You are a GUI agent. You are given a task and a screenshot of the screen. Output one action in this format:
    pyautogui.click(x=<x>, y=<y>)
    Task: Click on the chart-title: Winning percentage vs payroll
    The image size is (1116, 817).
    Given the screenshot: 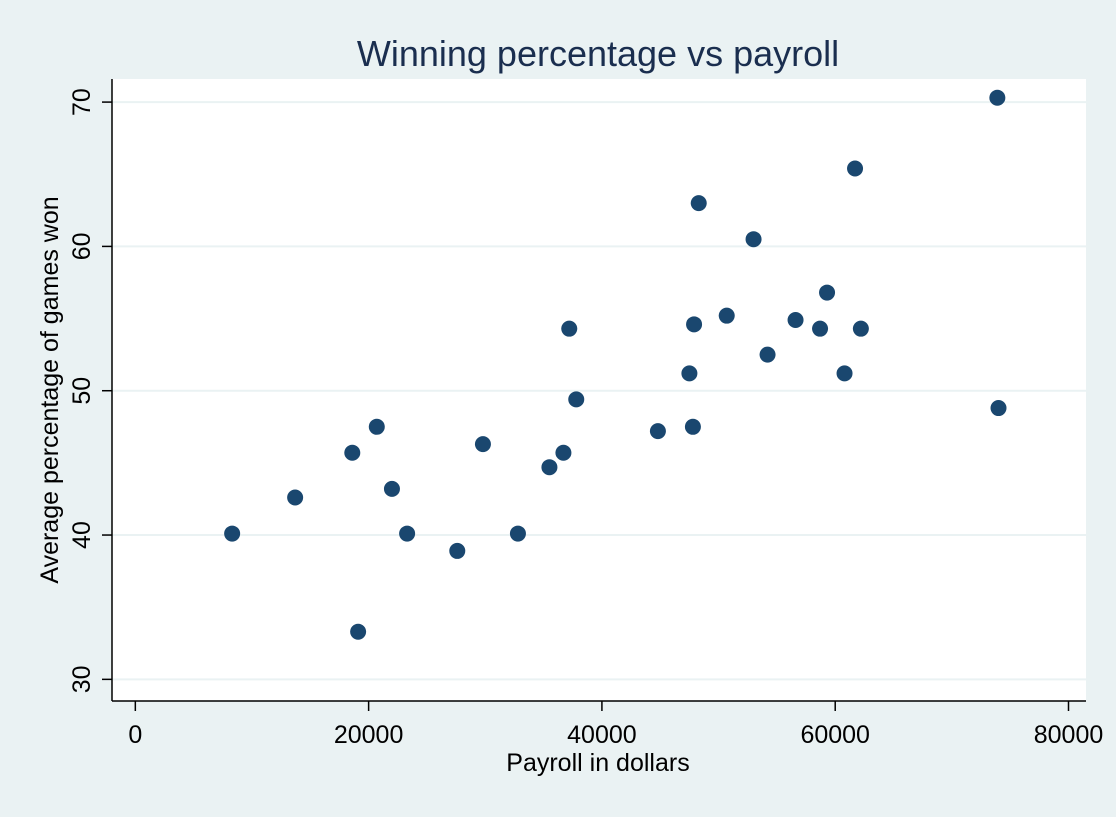 What is the action you would take?
    pyautogui.click(x=598, y=53)
    